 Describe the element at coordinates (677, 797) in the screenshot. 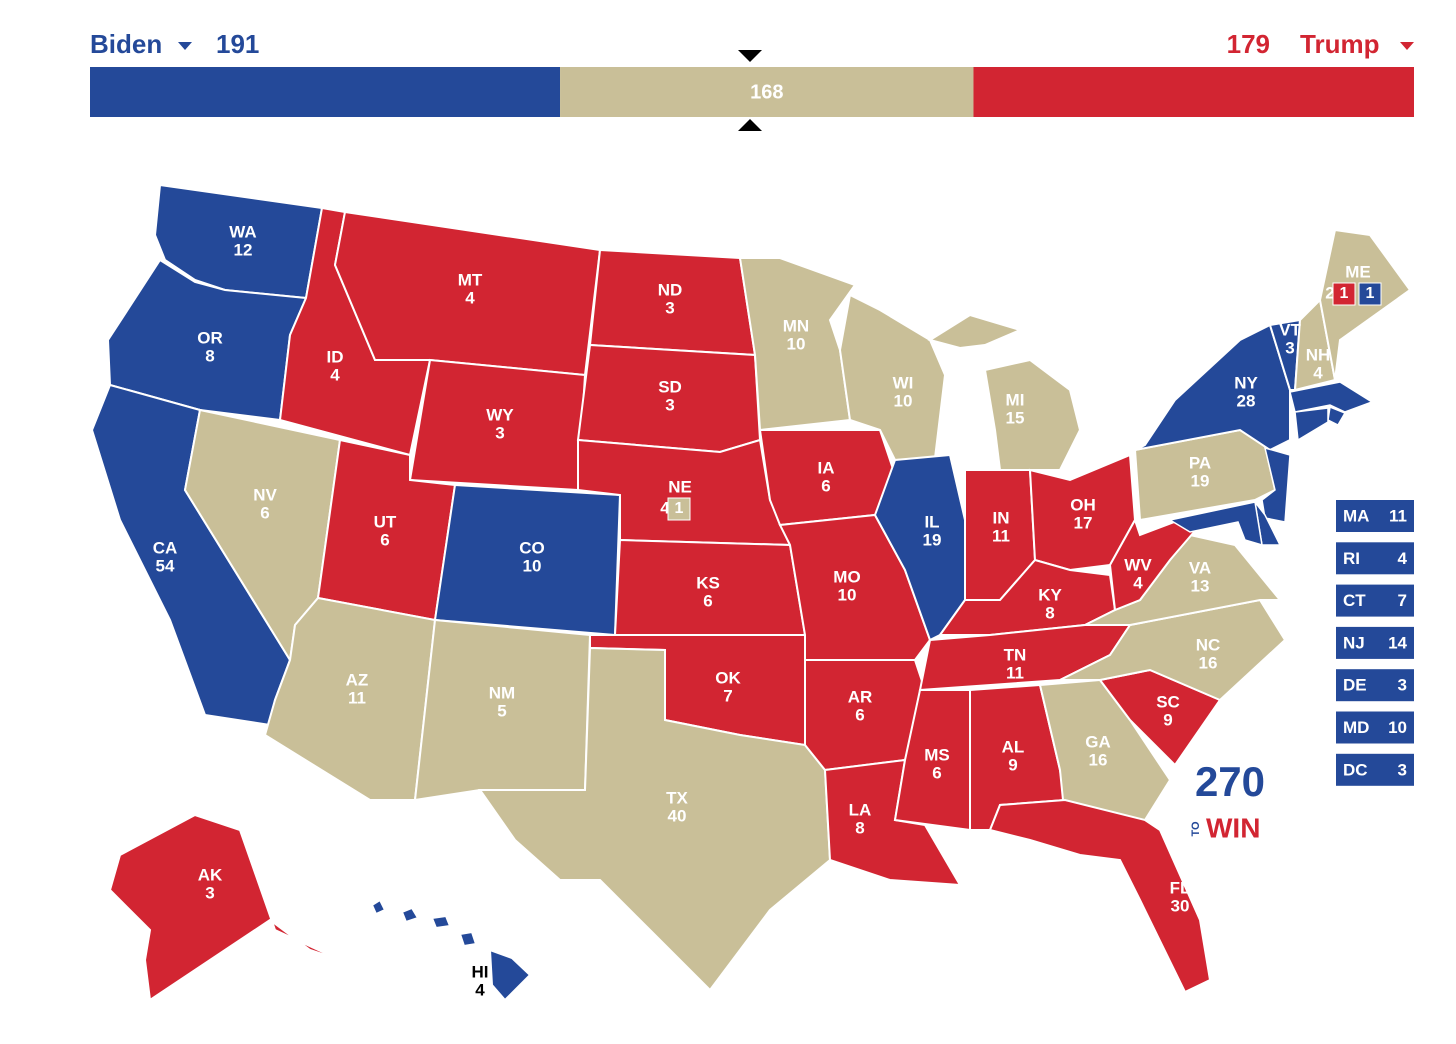

I see `state-abbr: TX` at that location.